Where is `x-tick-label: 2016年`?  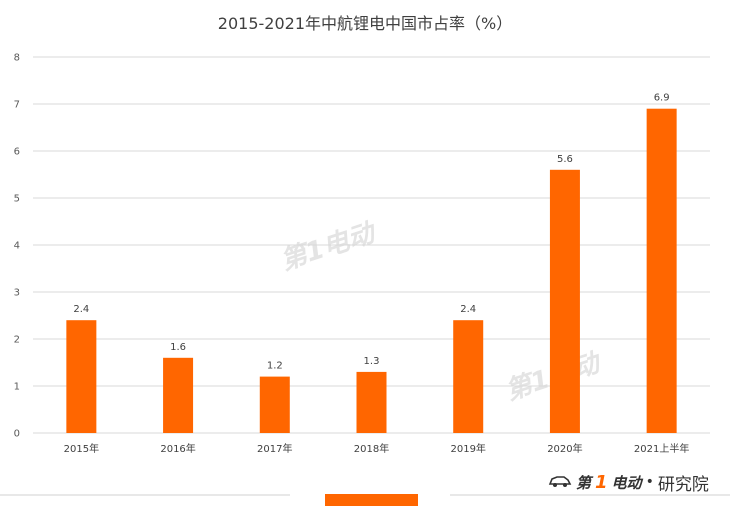 x-tick-label: 2016年 is located at coordinates (177, 448).